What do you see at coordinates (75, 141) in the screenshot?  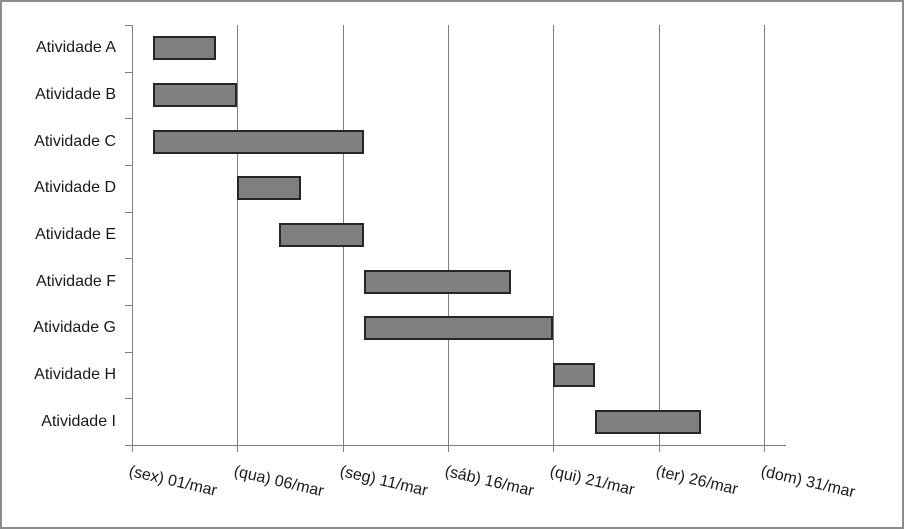 I see `category-label: Atividade C` at bounding box center [75, 141].